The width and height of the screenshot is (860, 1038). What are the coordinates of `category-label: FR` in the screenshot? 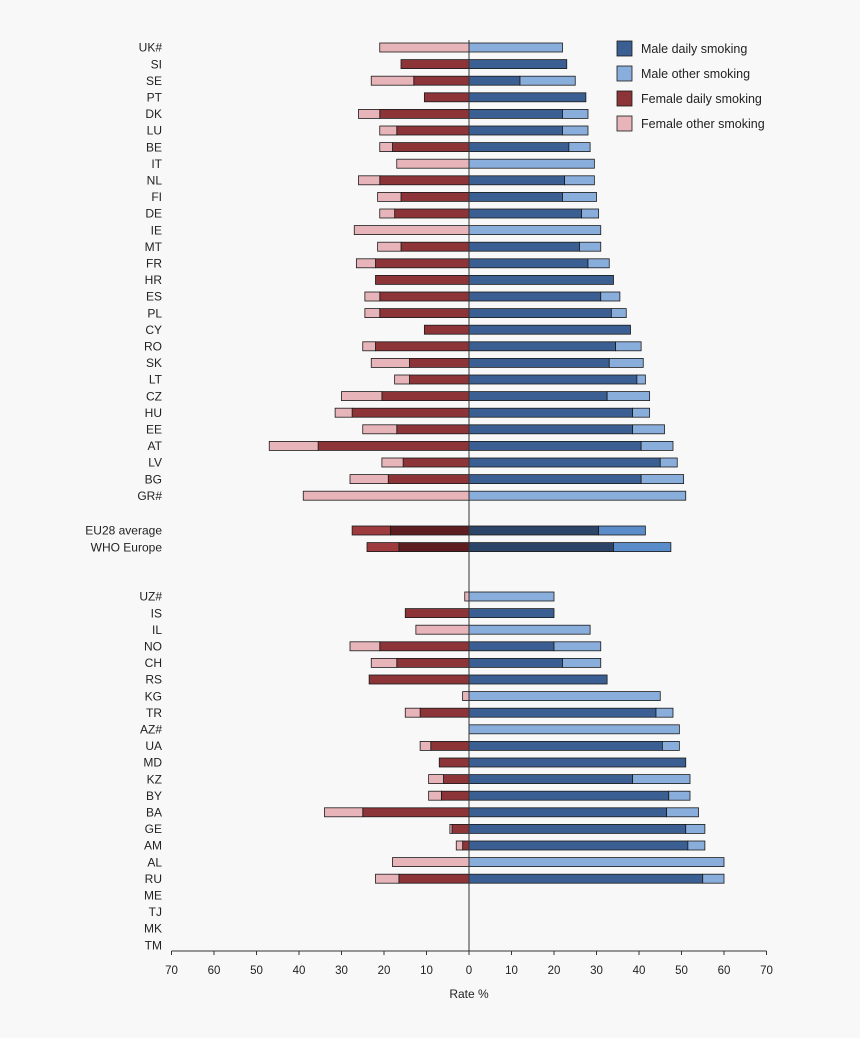 It's located at (154, 264).